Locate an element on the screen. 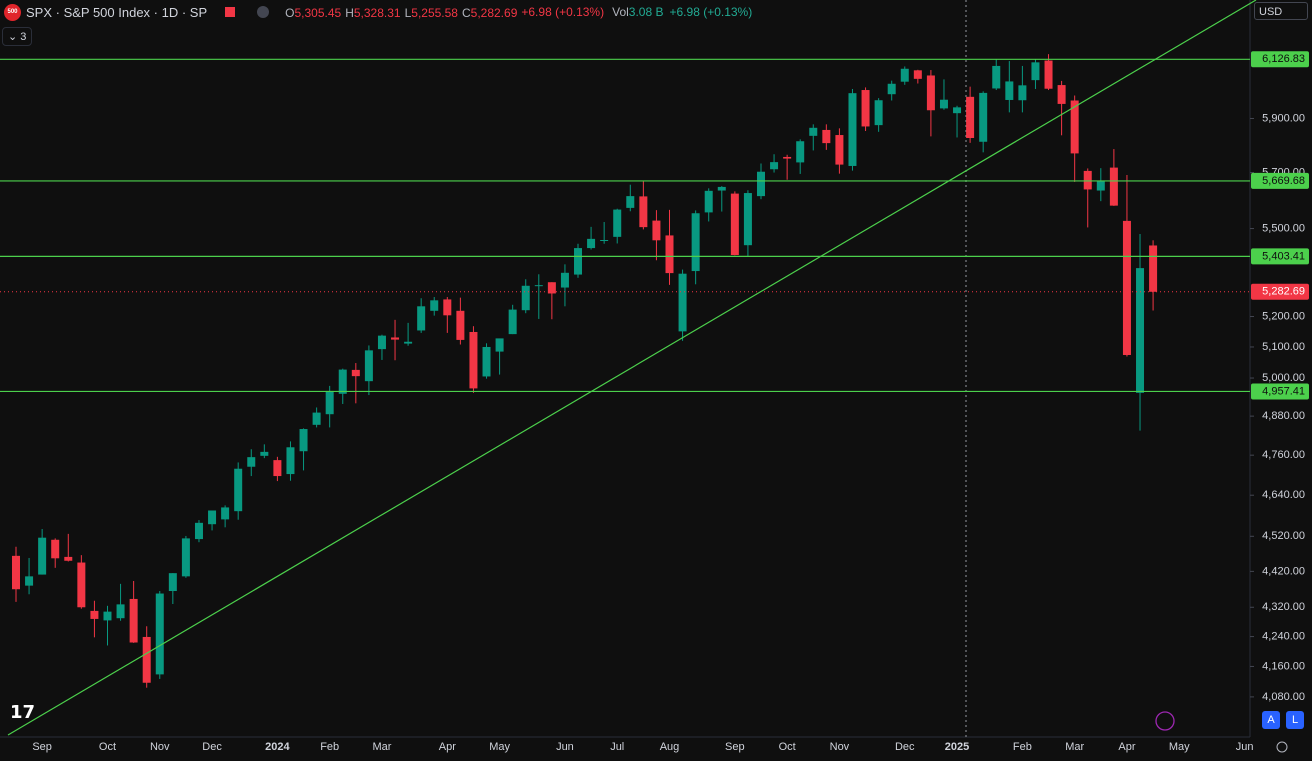  x-tick-label: Dec is located at coordinates (905, 747).